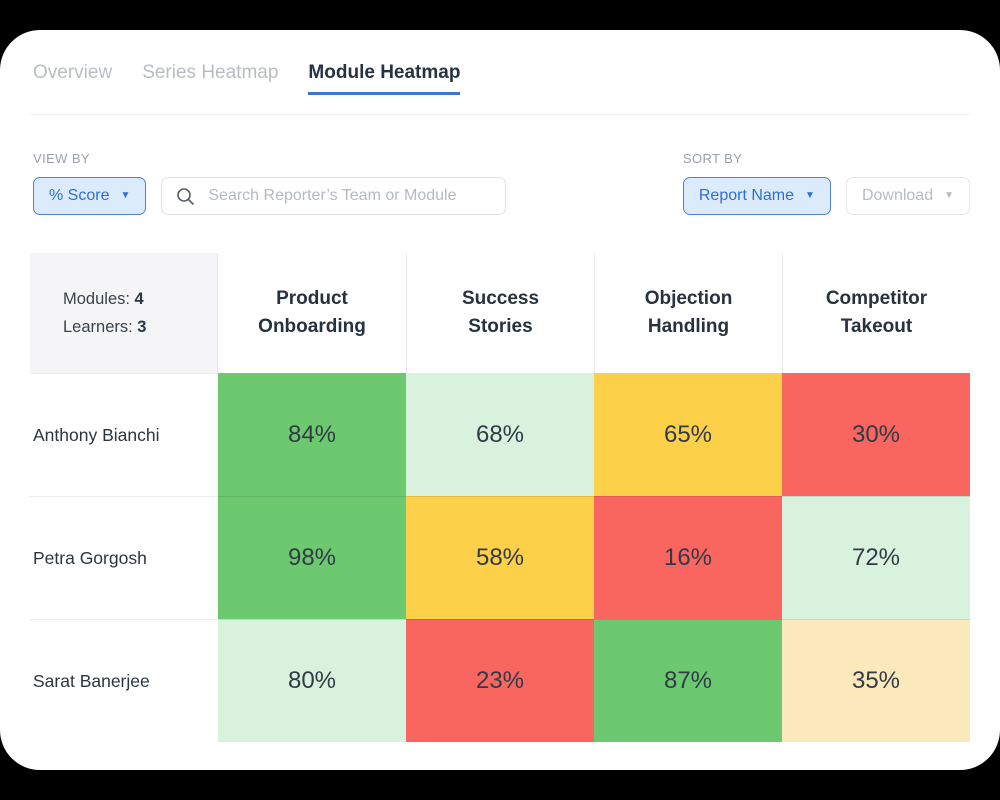 The image size is (1000, 800). Describe the element at coordinates (688, 434) in the screenshot. I see `score-cell: 65%` at that location.